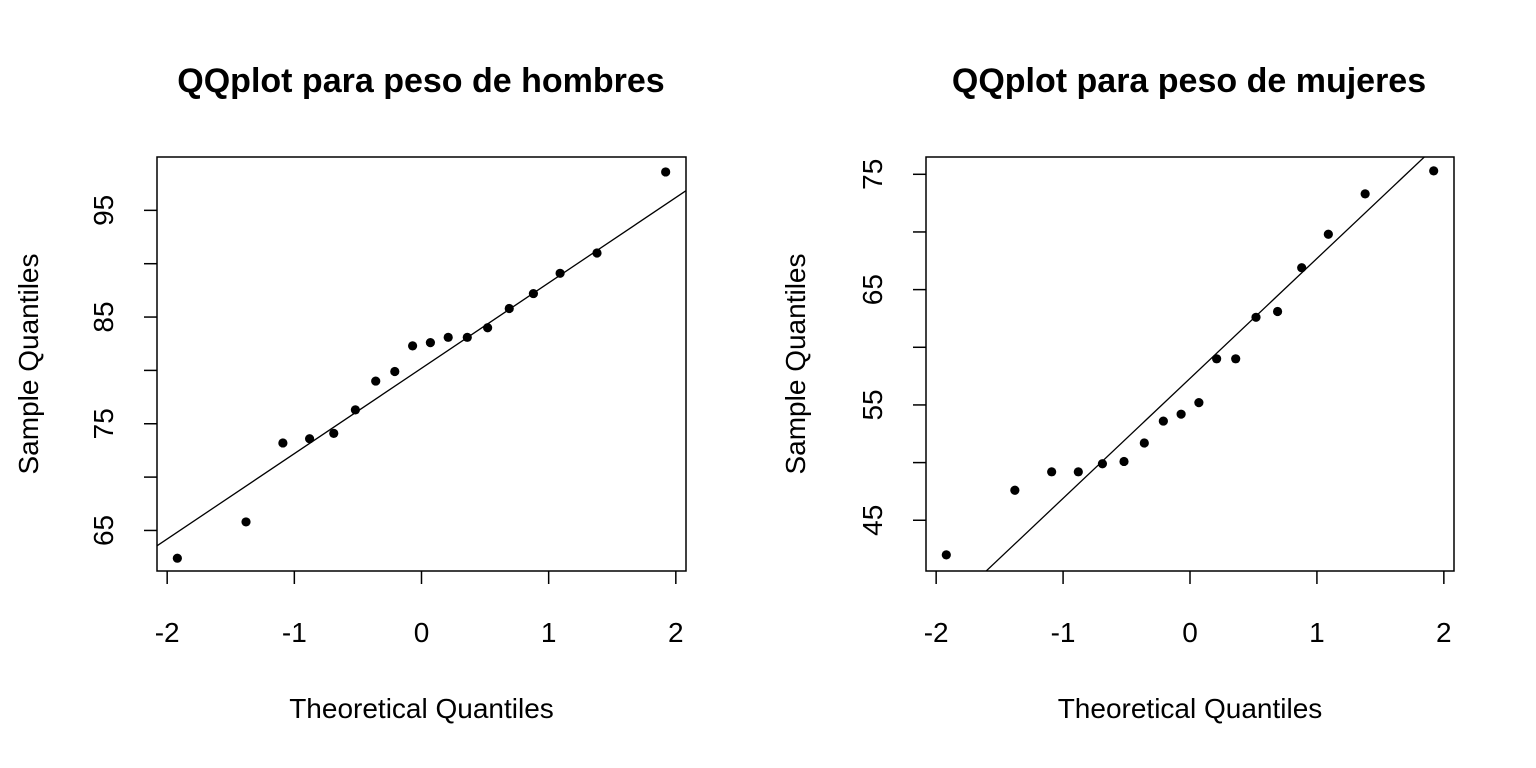 This screenshot has width=1536, height=768. Describe the element at coordinates (872, 404) in the screenshot. I see `y-tick-label: 55` at that location.